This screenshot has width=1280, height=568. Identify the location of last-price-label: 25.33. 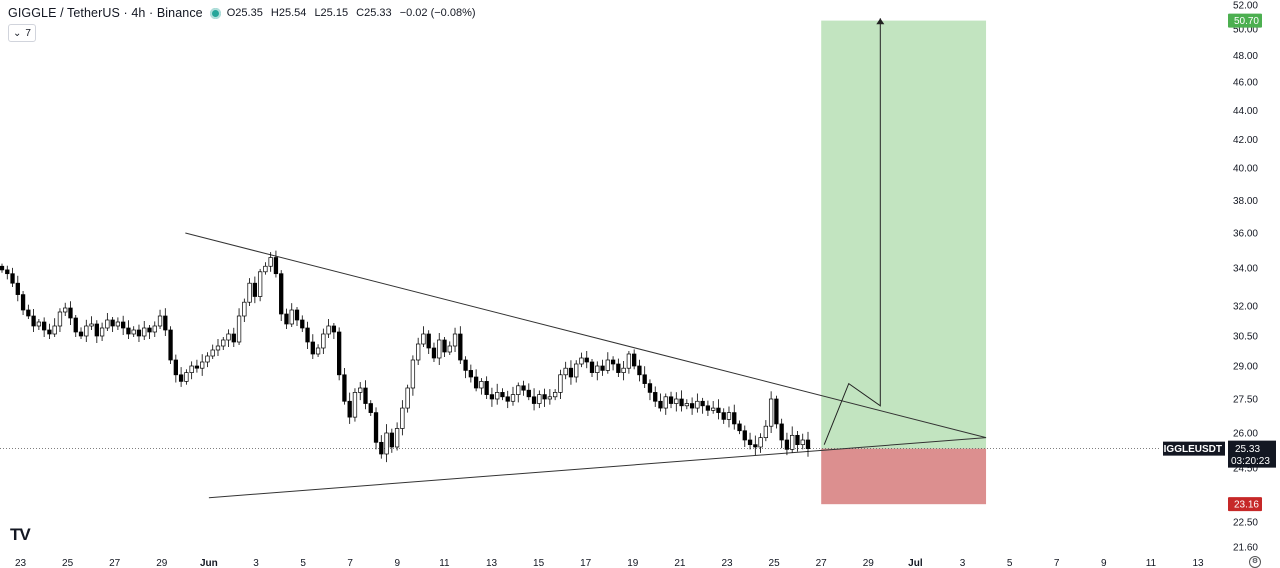
(1247, 449).